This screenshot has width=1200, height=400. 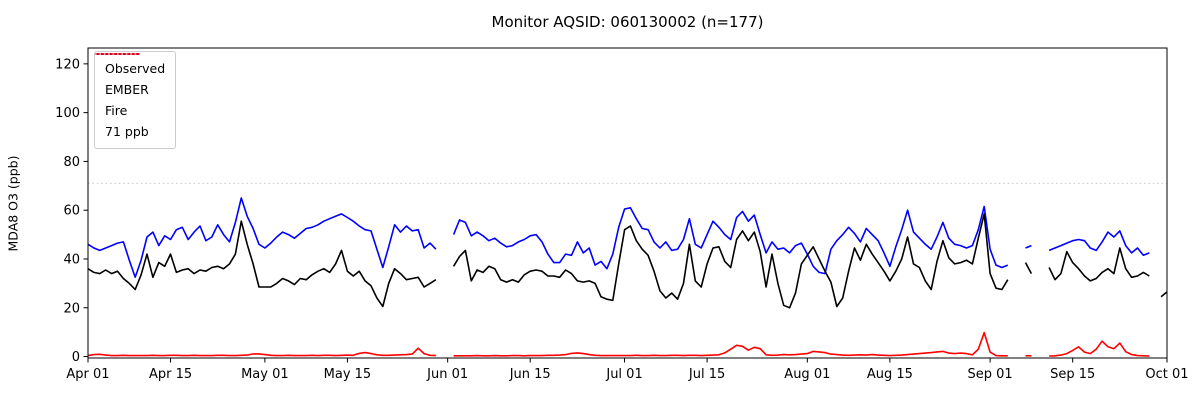 What do you see at coordinates (265, 374) in the screenshot?
I see `x-tick-label: May 01` at bounding box center [265, 374].